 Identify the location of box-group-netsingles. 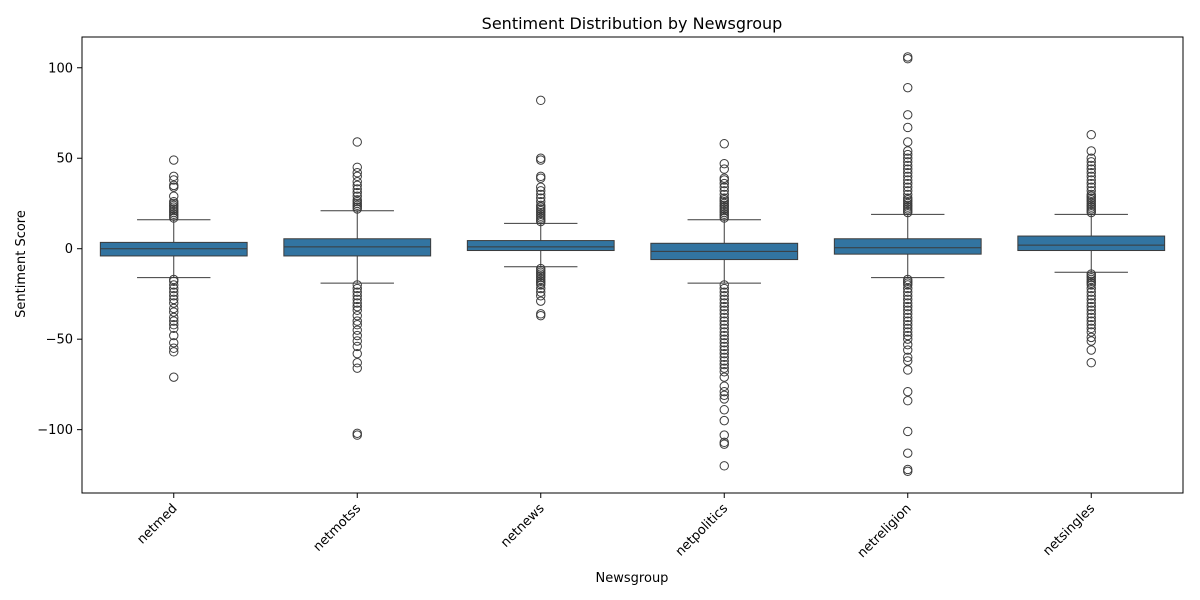
(1091, 249).